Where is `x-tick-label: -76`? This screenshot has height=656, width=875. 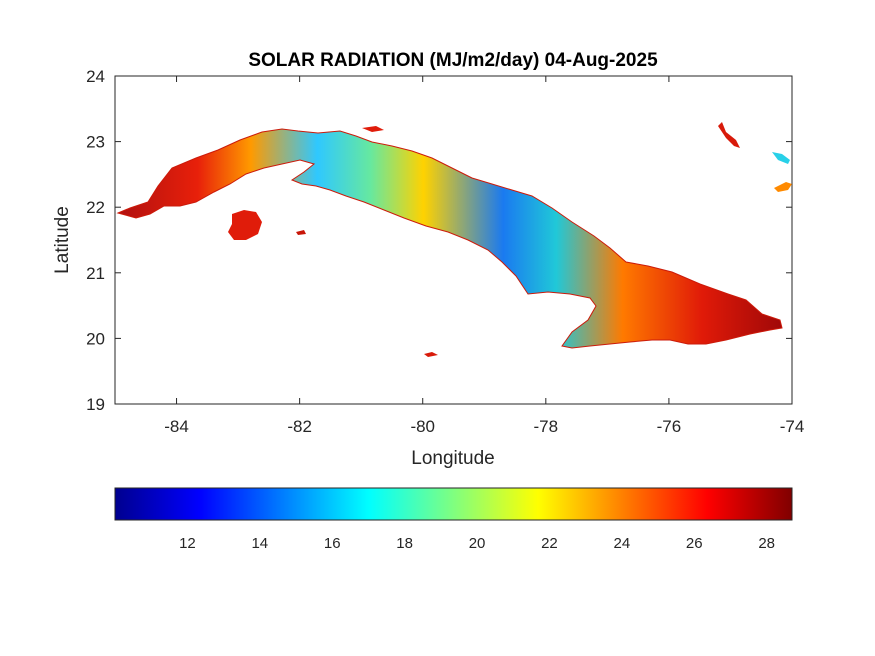
x-tick-label: -76 is located at coordinates (669, 426).